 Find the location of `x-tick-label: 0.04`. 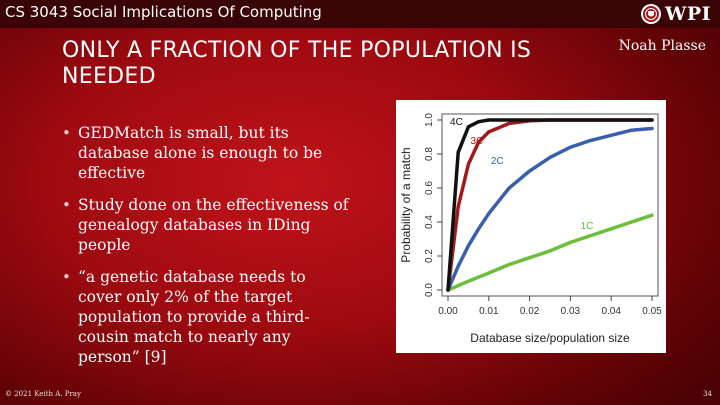

x-tick-label: 0.04 is located at coordinates (611, 311).